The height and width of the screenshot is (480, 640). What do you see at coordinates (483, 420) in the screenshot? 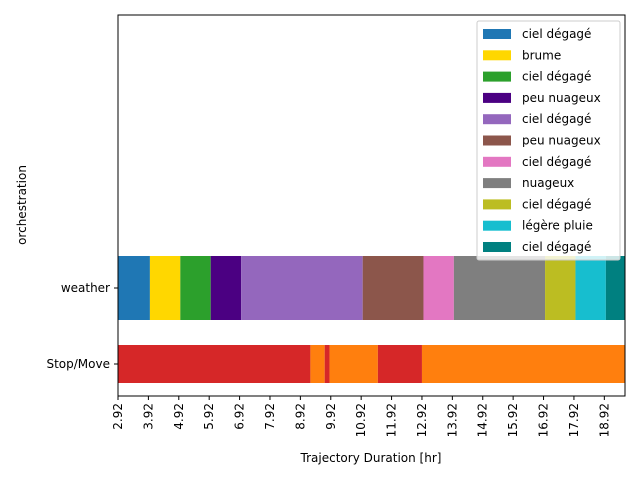
I see `x-tick-label-12: 14.92` at bounding box center [483, 420].